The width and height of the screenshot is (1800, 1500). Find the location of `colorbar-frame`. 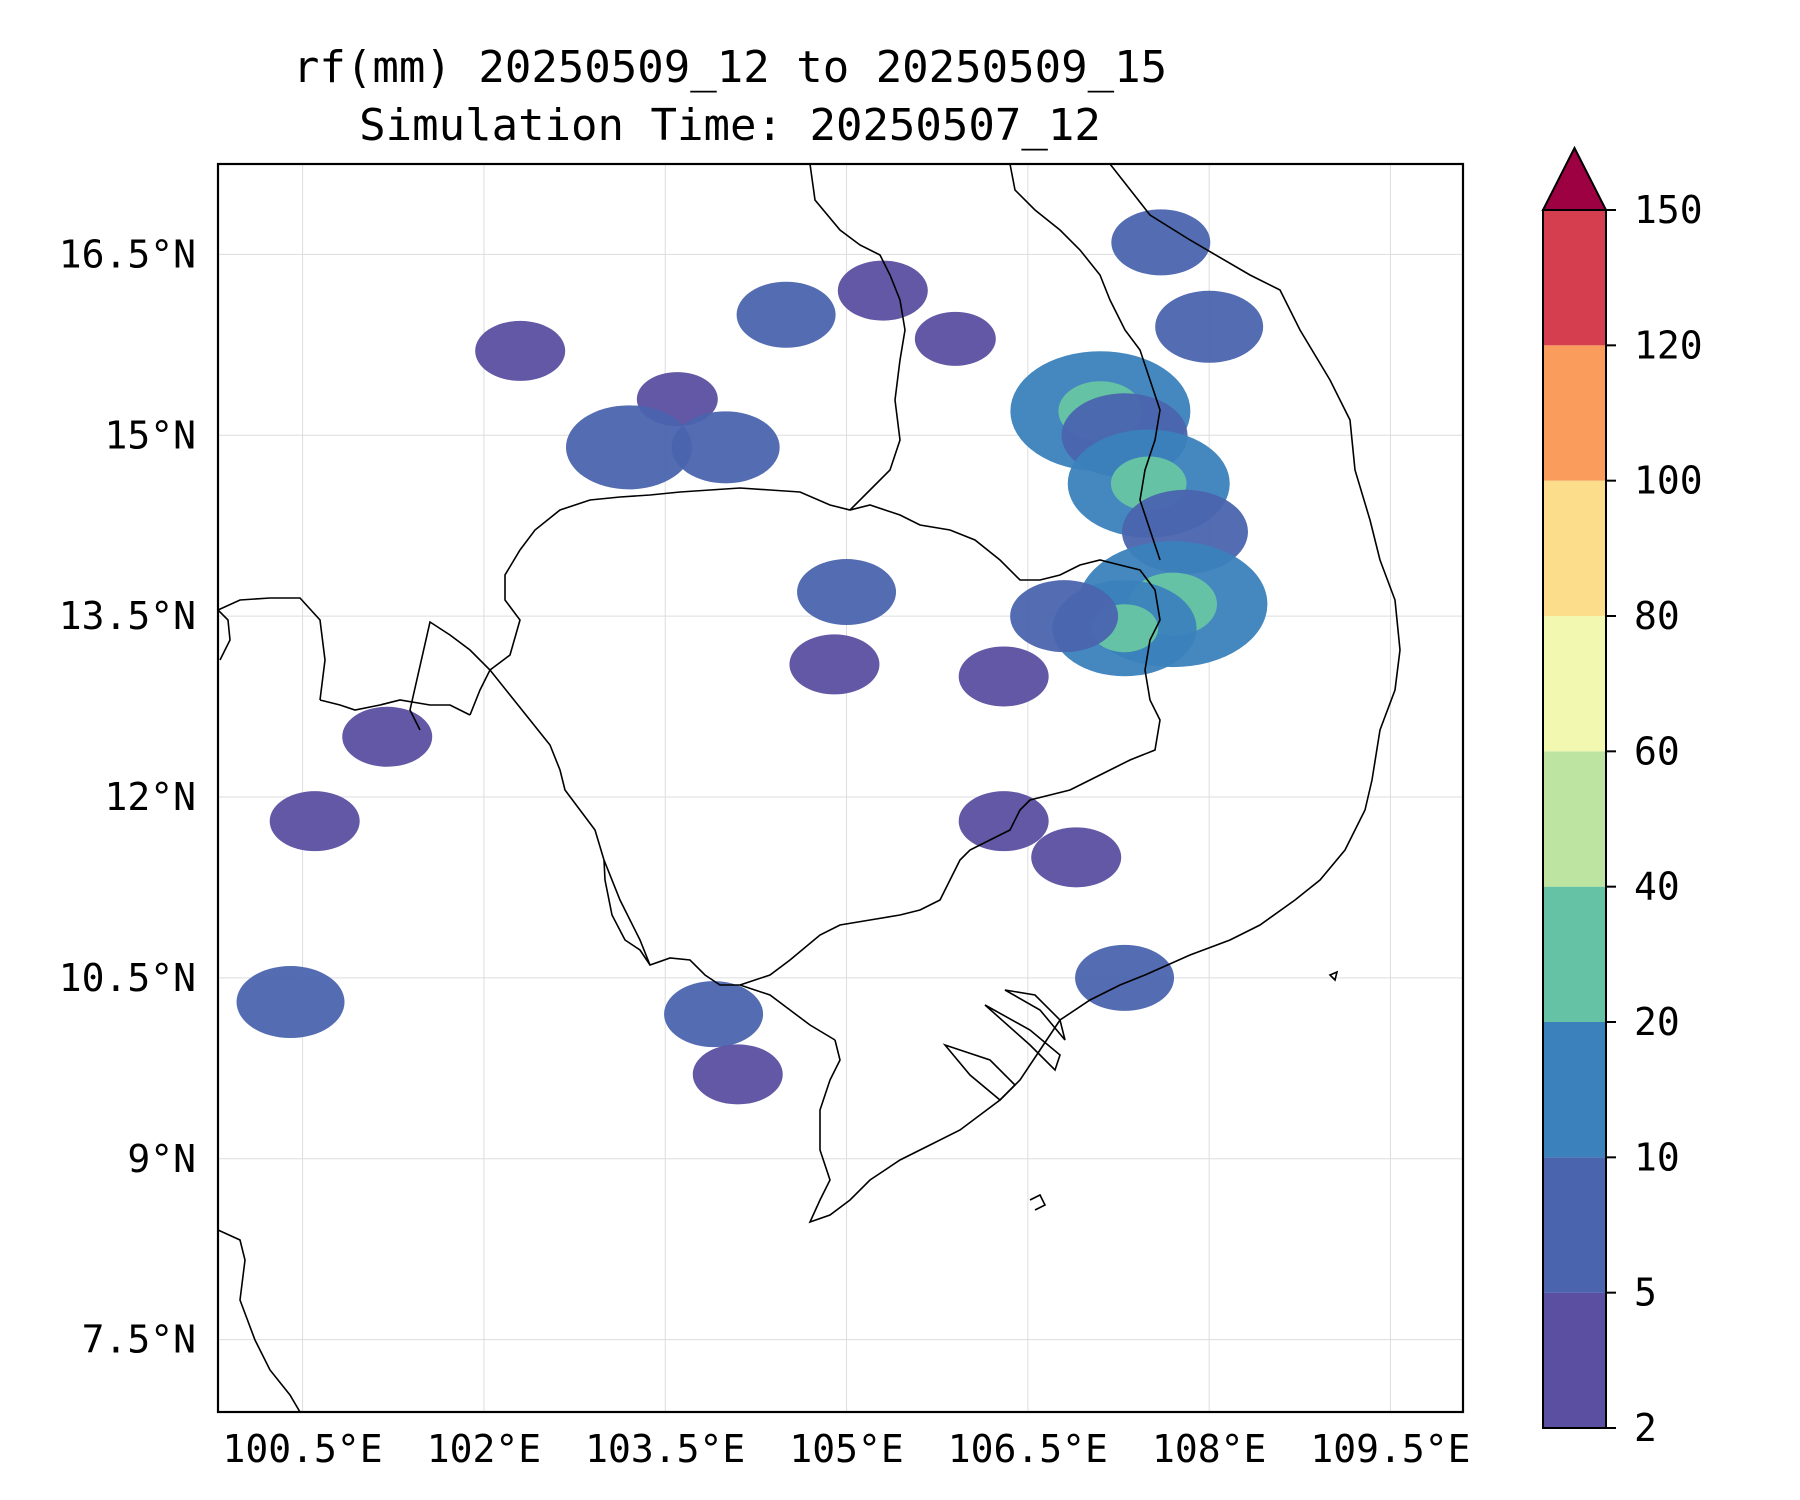

colorbar-frame is located at coordinates (1574, 819).